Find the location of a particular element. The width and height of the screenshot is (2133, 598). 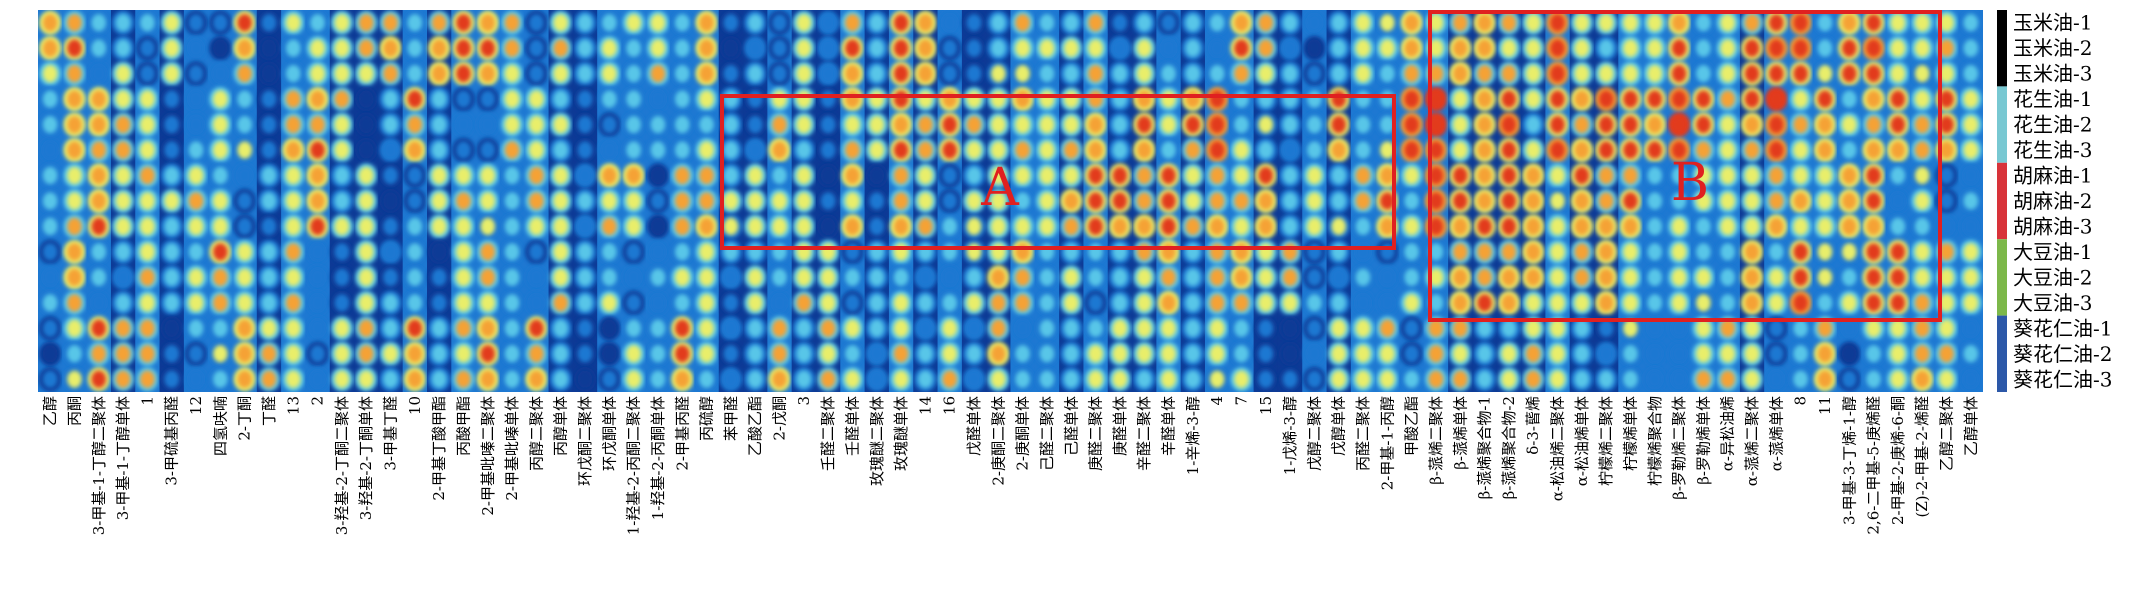

column-label: 2,6-二甲基-5-庚烯醛 is located at coordinates (1874, 465).